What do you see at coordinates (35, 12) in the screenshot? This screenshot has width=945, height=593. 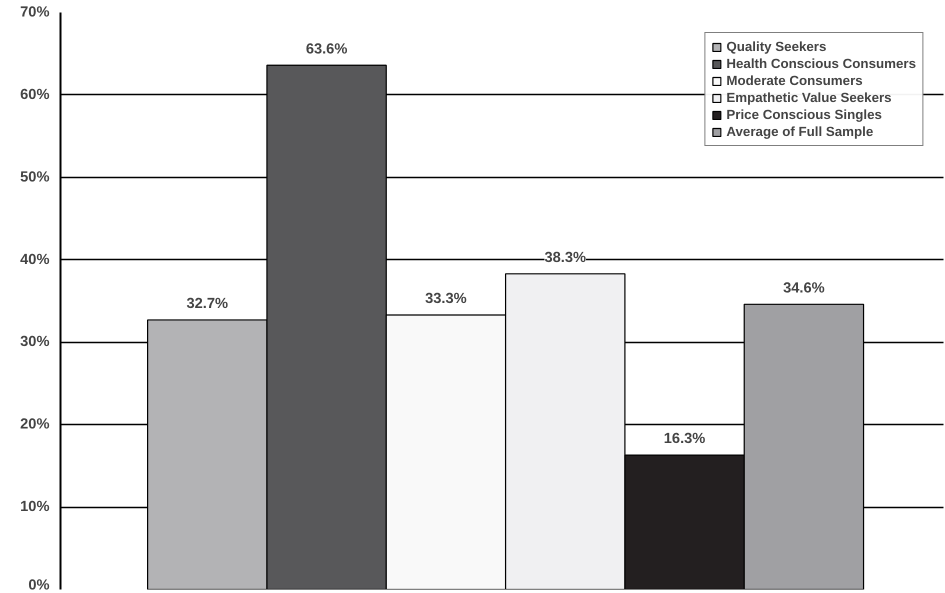 I see `y-tick-label: 70%` at bounding box center [35, 12].